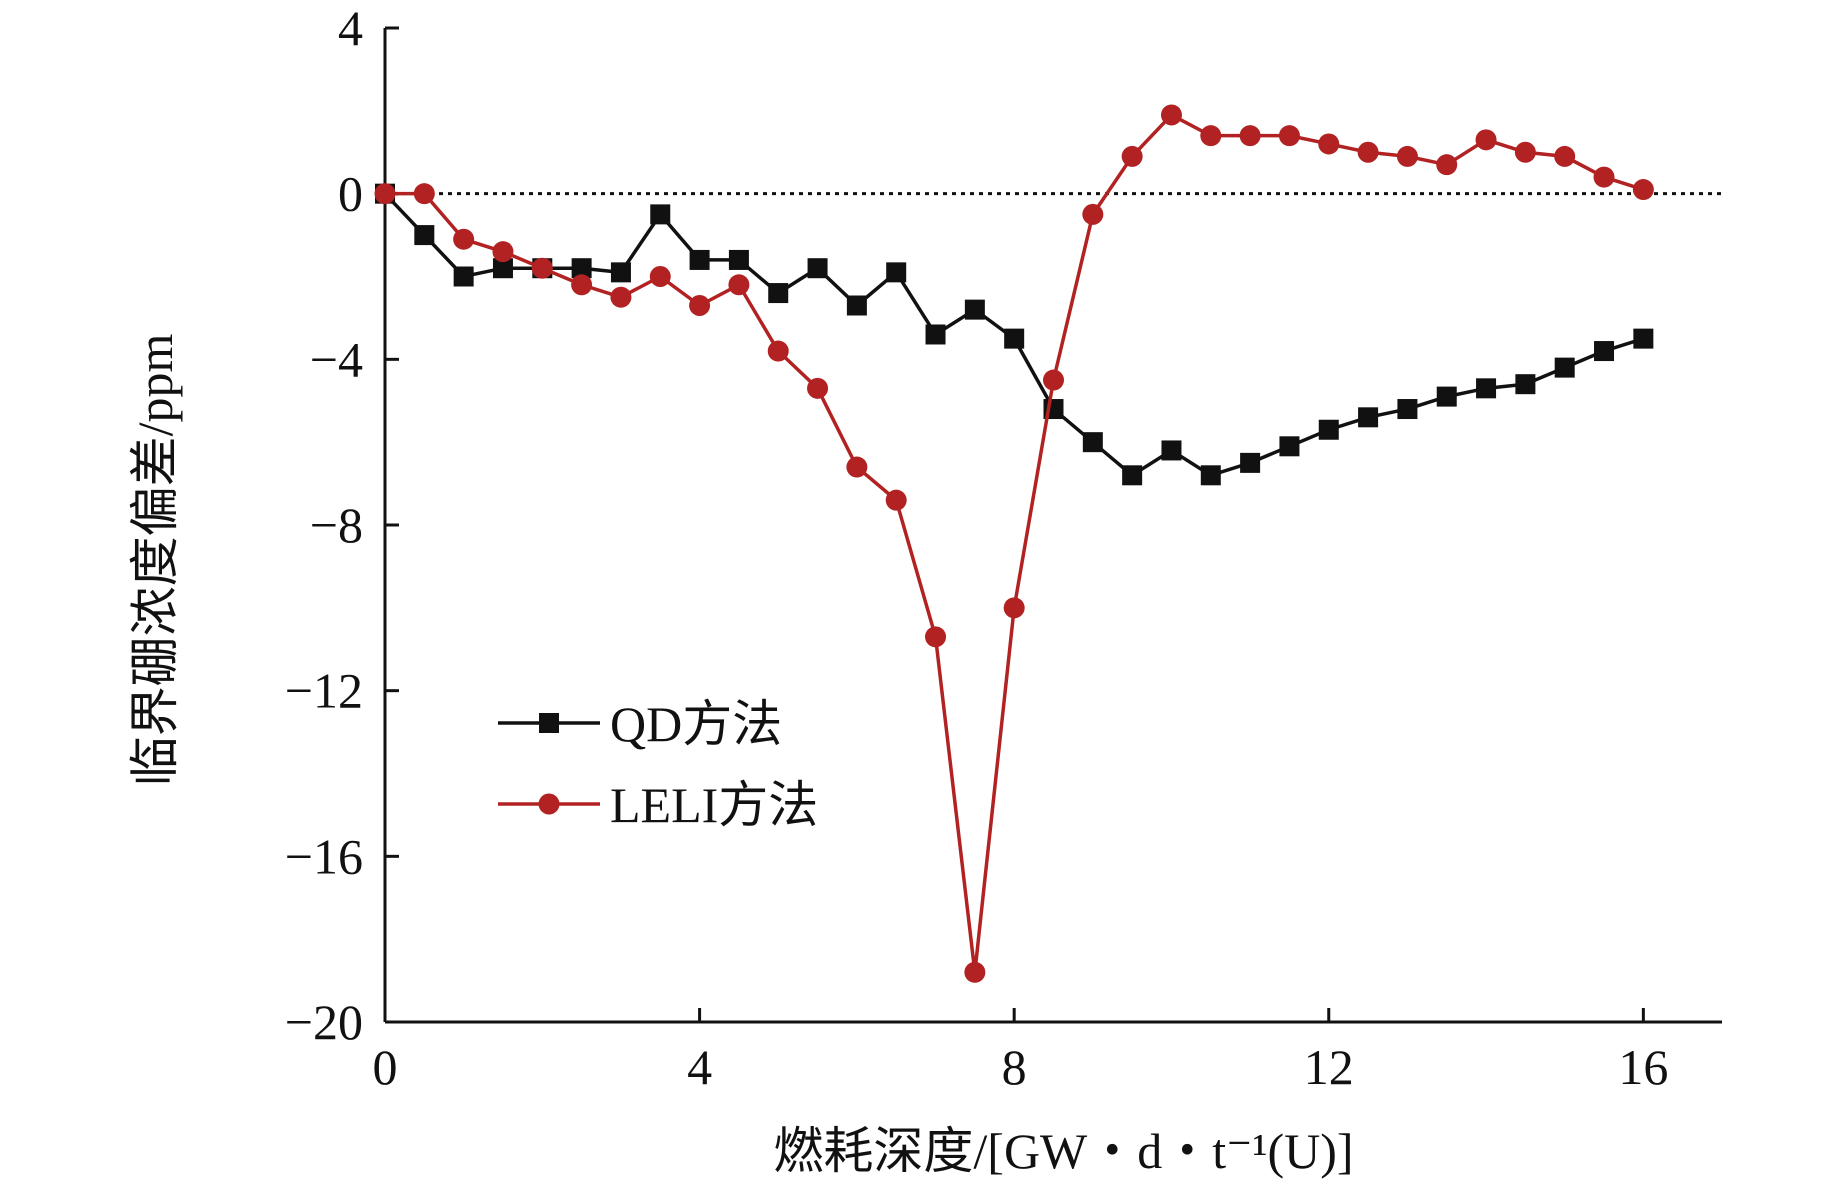 This screenshot has height=1187, width=1843. Describe the element at coordinates (336, 525) in the screenshot. I see `y-tick-label: −8` at that location.